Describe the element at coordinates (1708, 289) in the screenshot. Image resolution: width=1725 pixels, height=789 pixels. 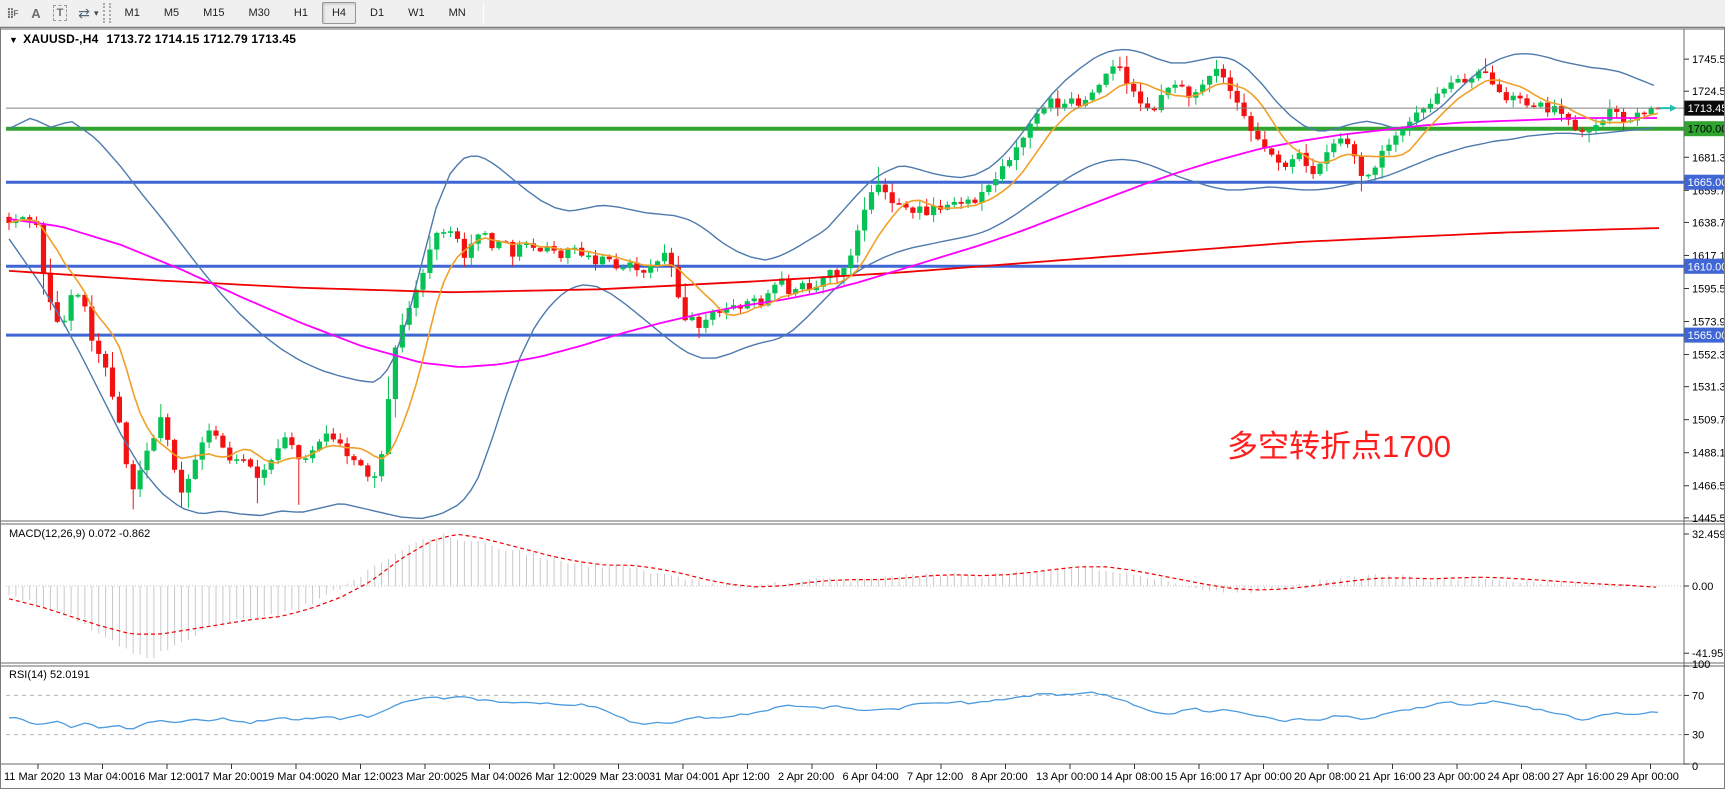
I see `svg-text: 1595.50` at that location.